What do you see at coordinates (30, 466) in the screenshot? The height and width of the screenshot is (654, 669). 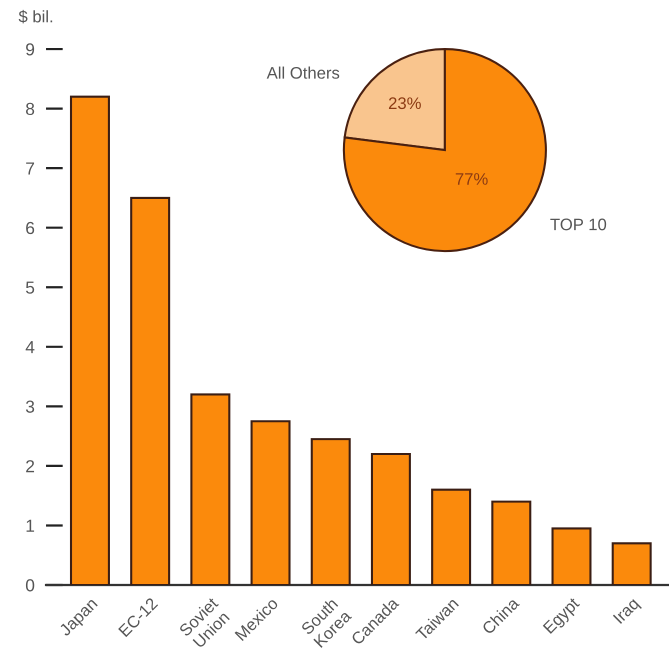 I see `y-tick-label: 2` at bounding box center [30, 466].